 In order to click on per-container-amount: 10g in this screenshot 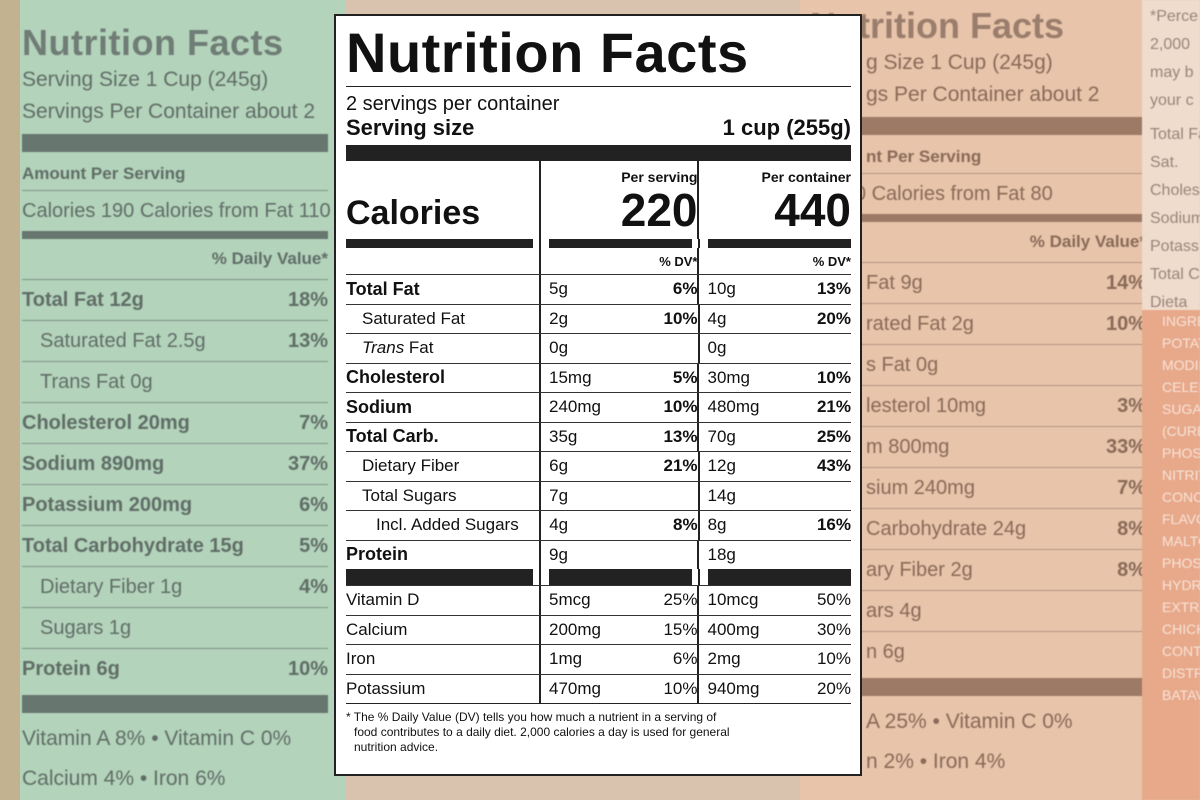, I will do `click(721, 289)`.